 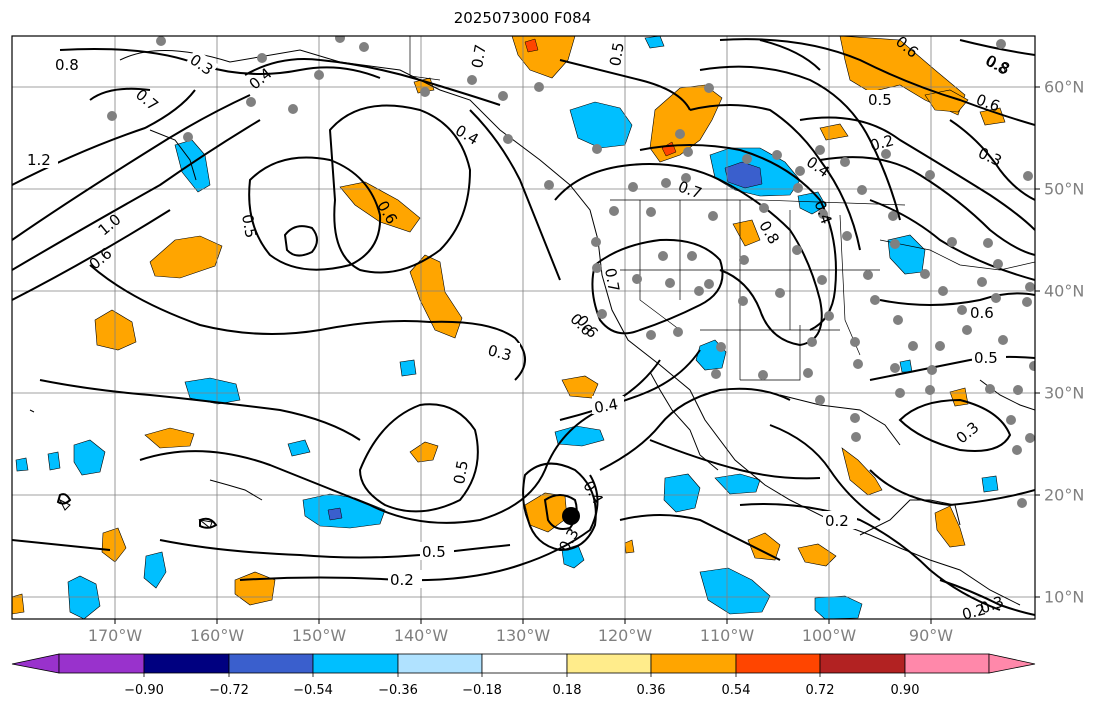 I want to click on lat-label: 60°N, so click(x=1064, y=87).